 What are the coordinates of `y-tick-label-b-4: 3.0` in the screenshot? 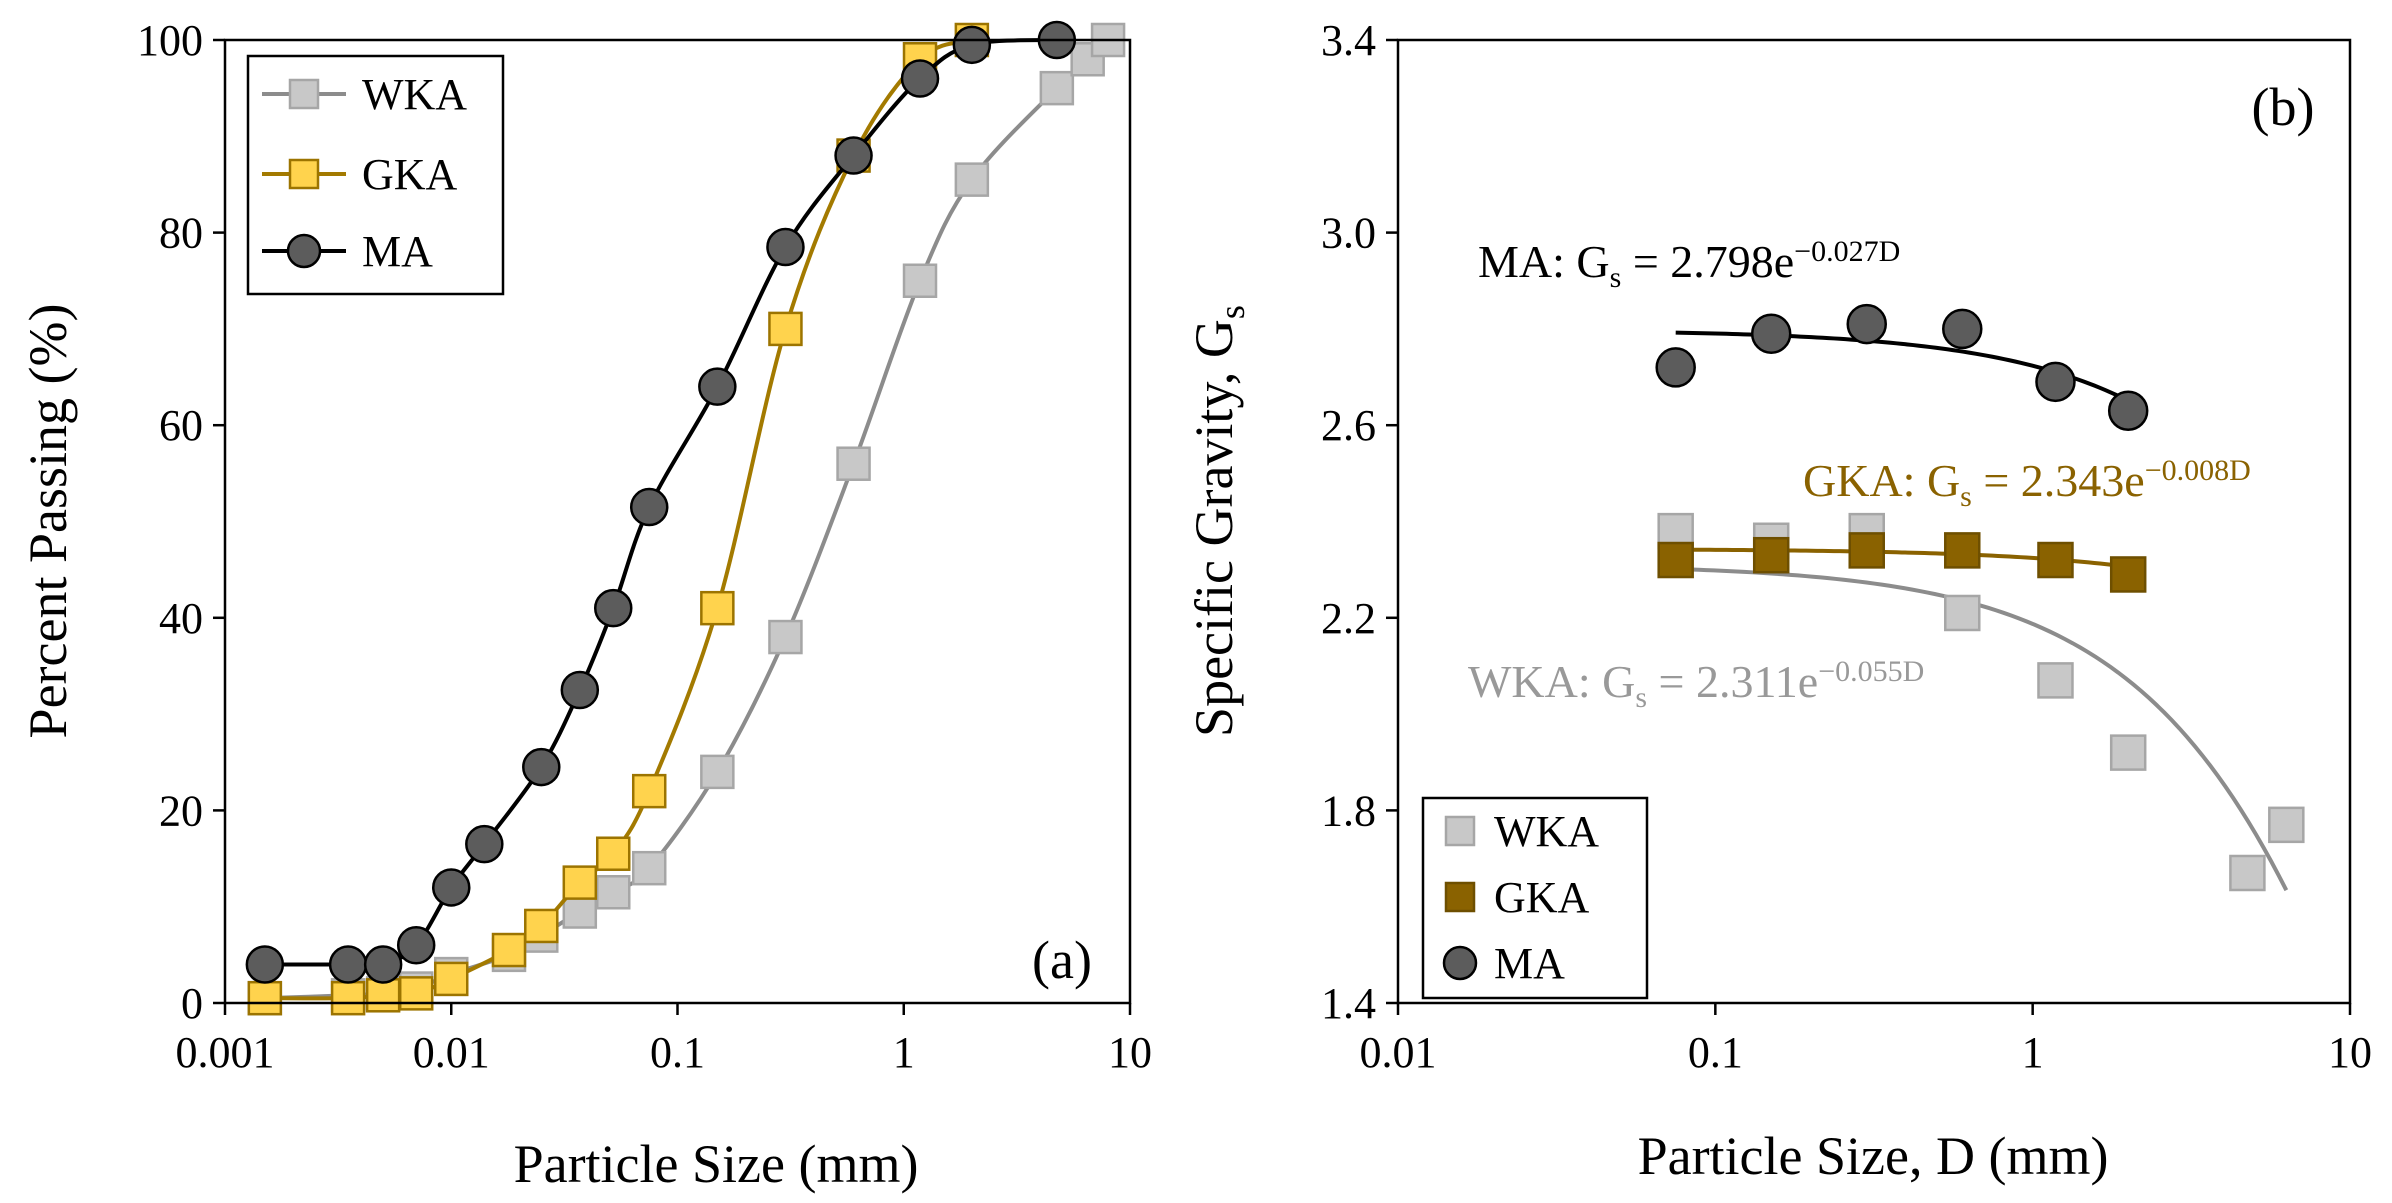 It's located at (1348, 233).